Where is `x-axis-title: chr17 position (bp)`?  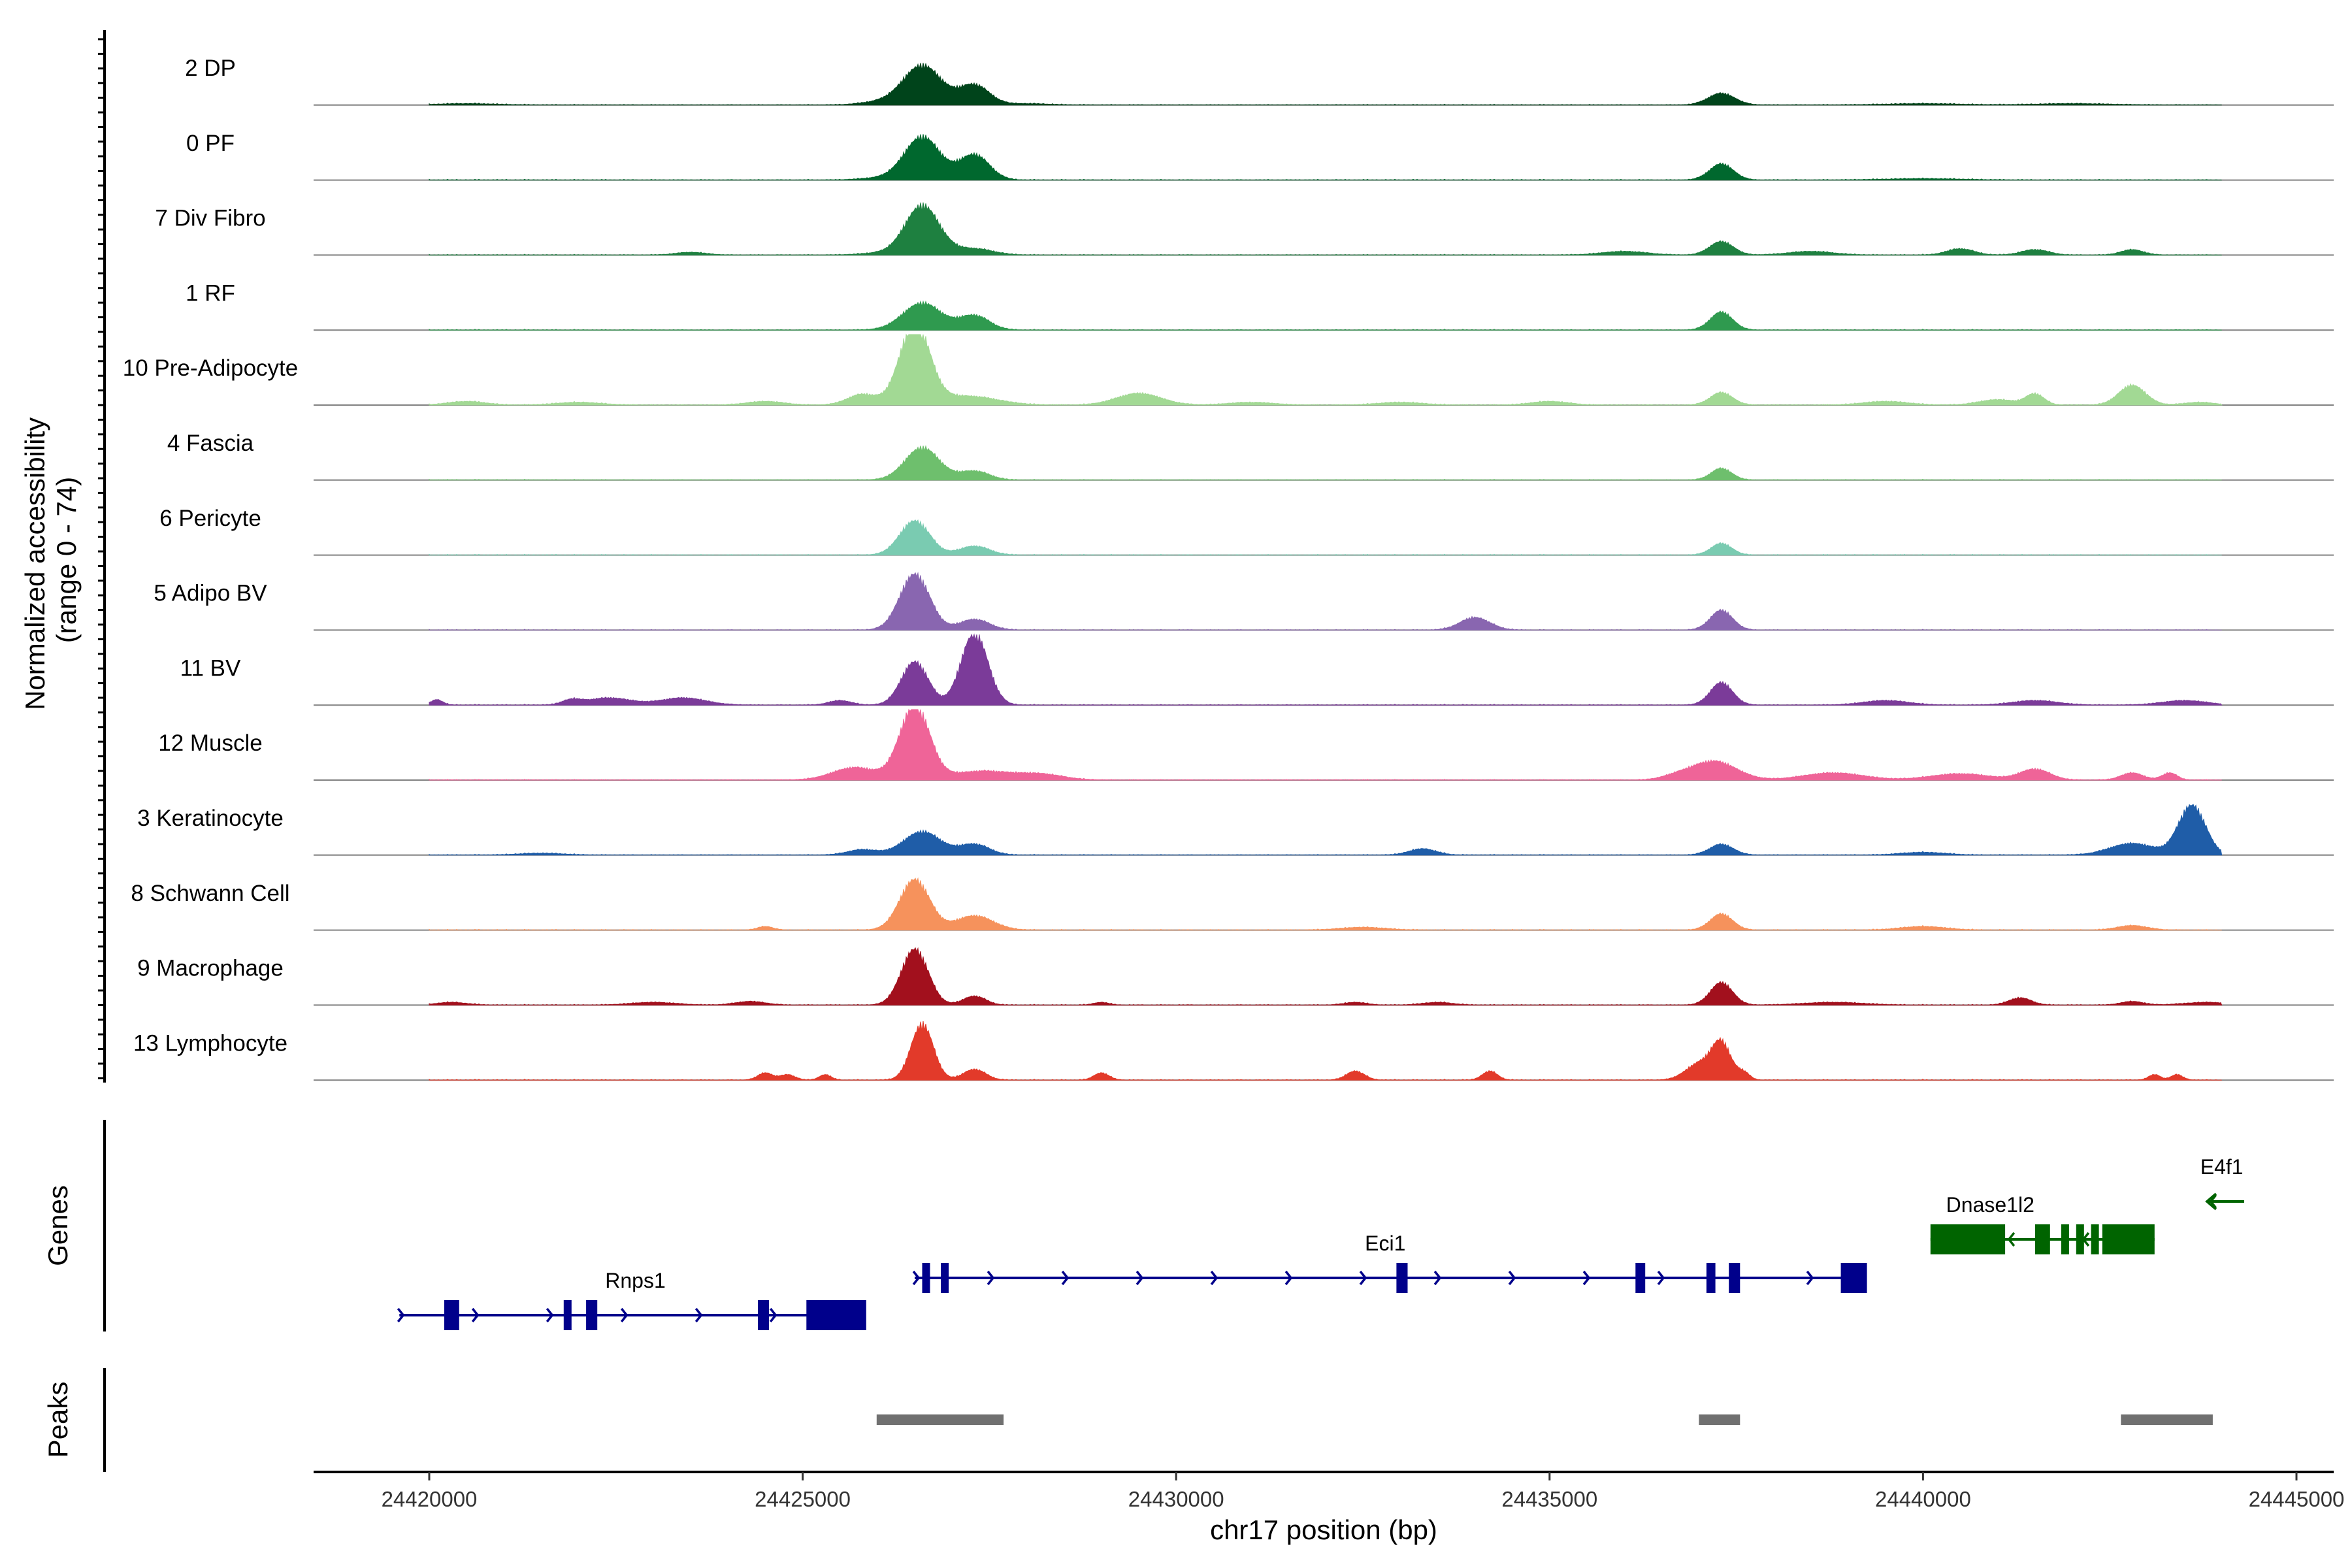
x-axis-title: chr17 position (bp) is located at coordinates (1323, 1529).